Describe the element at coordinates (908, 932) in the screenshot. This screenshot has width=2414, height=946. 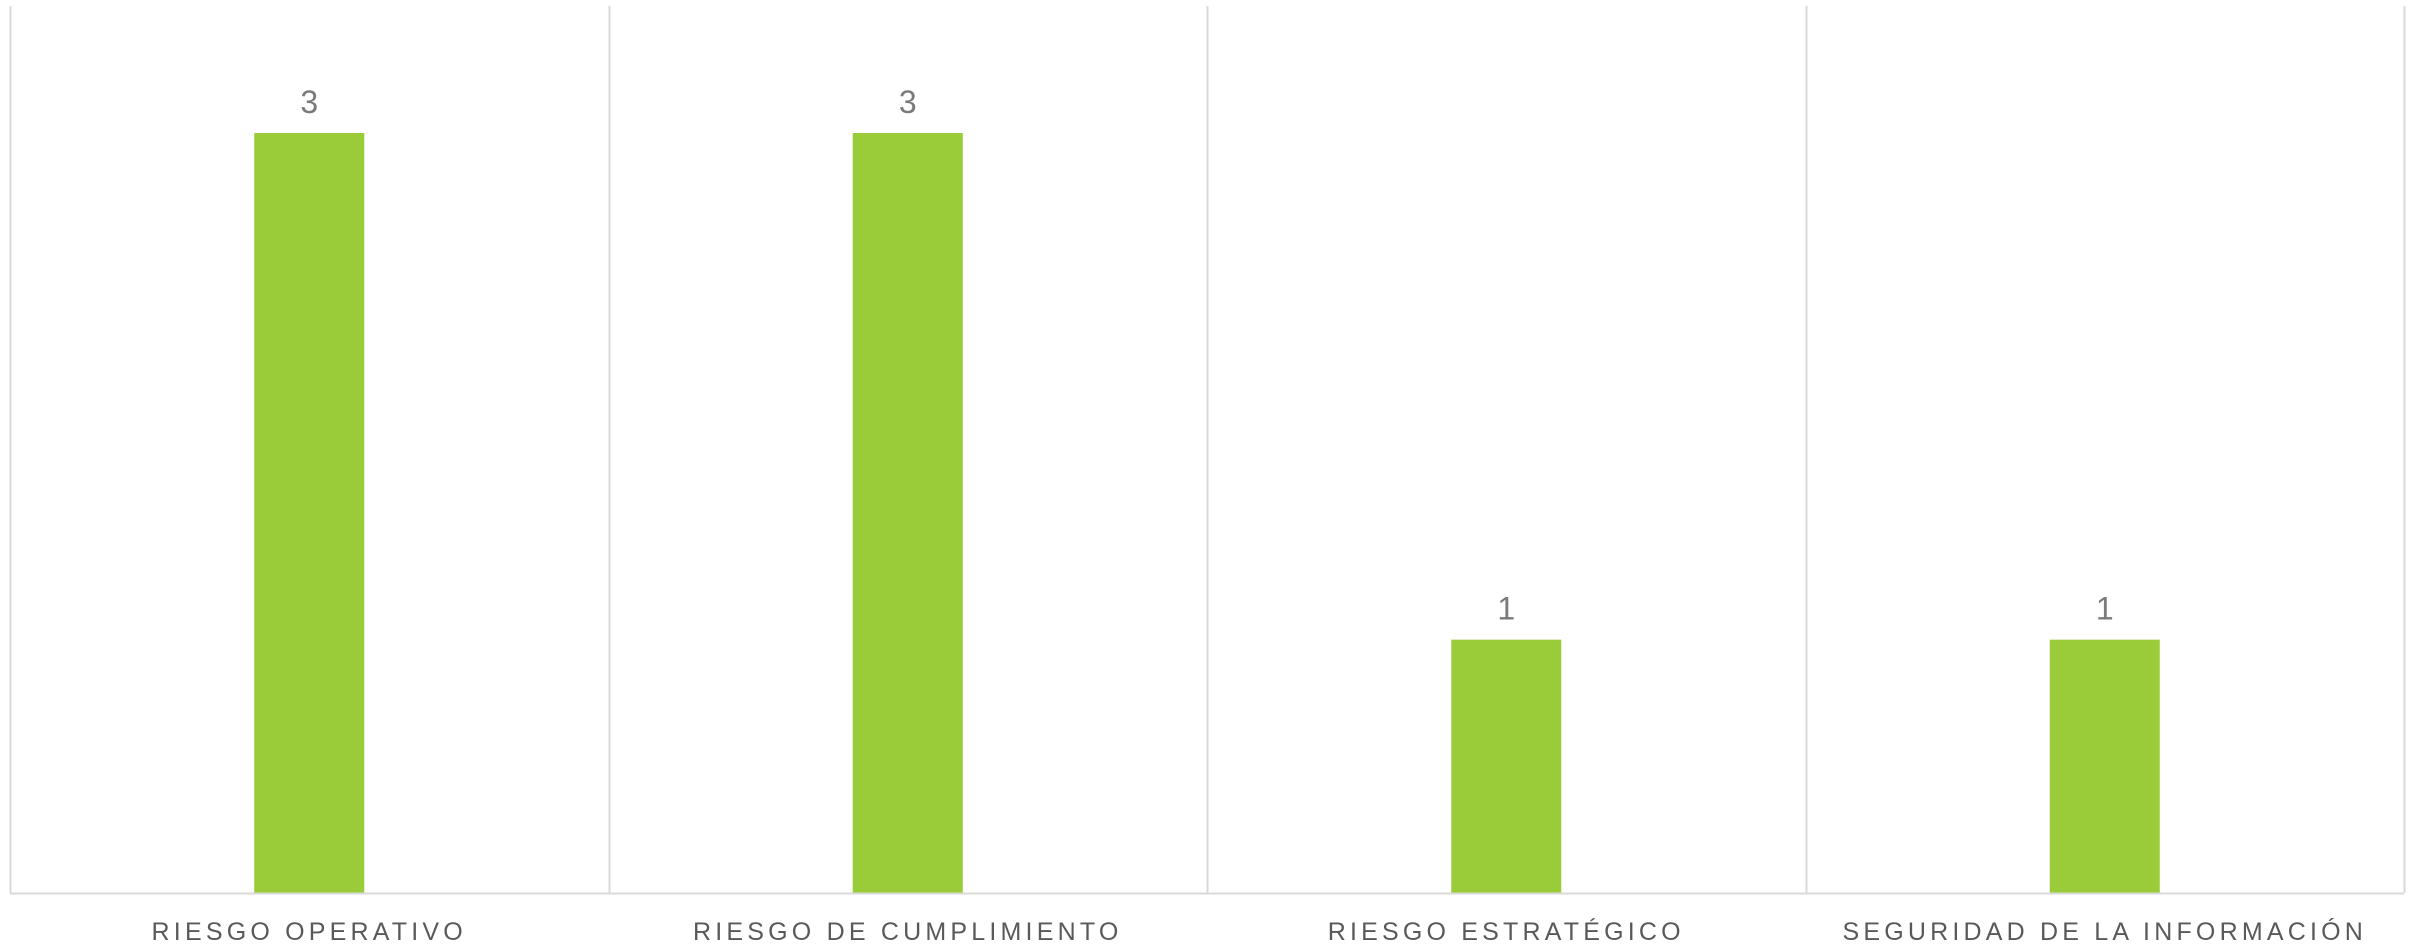
I see `category-label: RIESGO DE CUMPLIMIENTO` at that location.